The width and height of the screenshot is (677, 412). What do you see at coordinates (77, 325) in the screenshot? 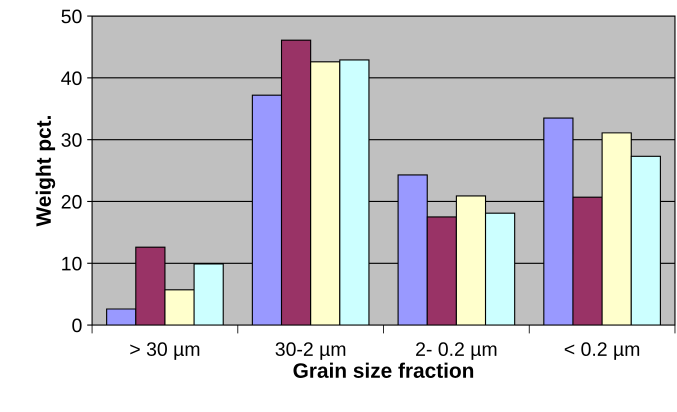
I see `y-tick-label: 0` at bounding box center [77, 325].